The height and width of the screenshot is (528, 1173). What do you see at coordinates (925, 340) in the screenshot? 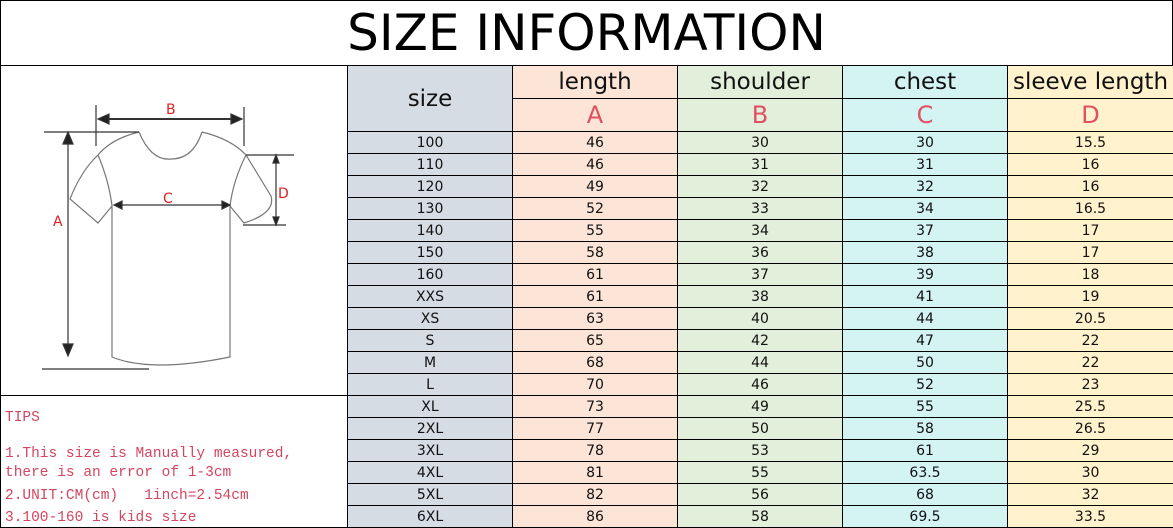
I see `cell-chest: 47` at bounding box center [925, 340].